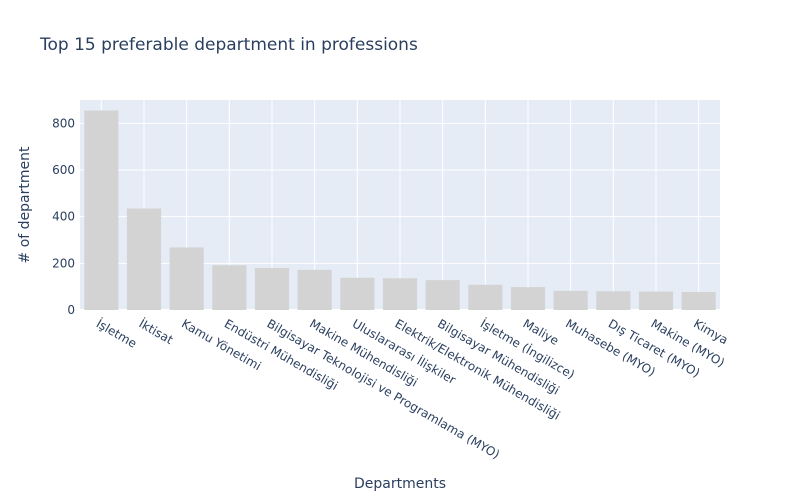  I want to click on y-tick-label: 800, so click(63, 123).